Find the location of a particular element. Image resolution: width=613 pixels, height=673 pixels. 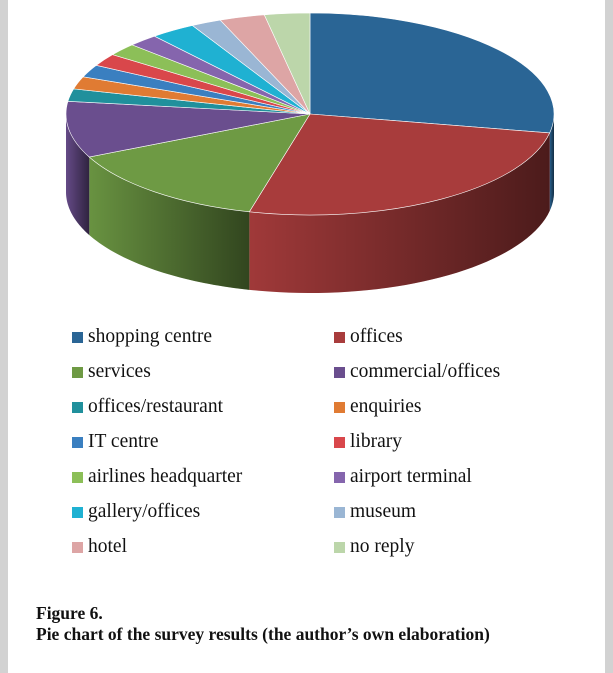

legend-item-services: services is located at coordinates (111, 372).